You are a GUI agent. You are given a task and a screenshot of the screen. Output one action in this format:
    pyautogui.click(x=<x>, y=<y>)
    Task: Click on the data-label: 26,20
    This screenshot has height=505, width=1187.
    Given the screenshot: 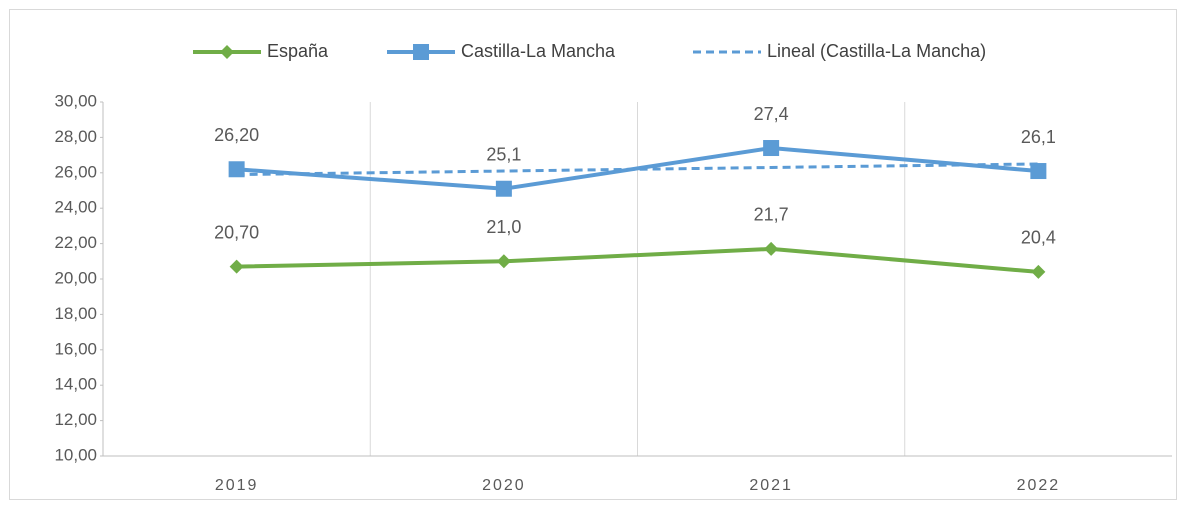 What is the action you would take?
    pyautogui.click(x=236, y=135)
    